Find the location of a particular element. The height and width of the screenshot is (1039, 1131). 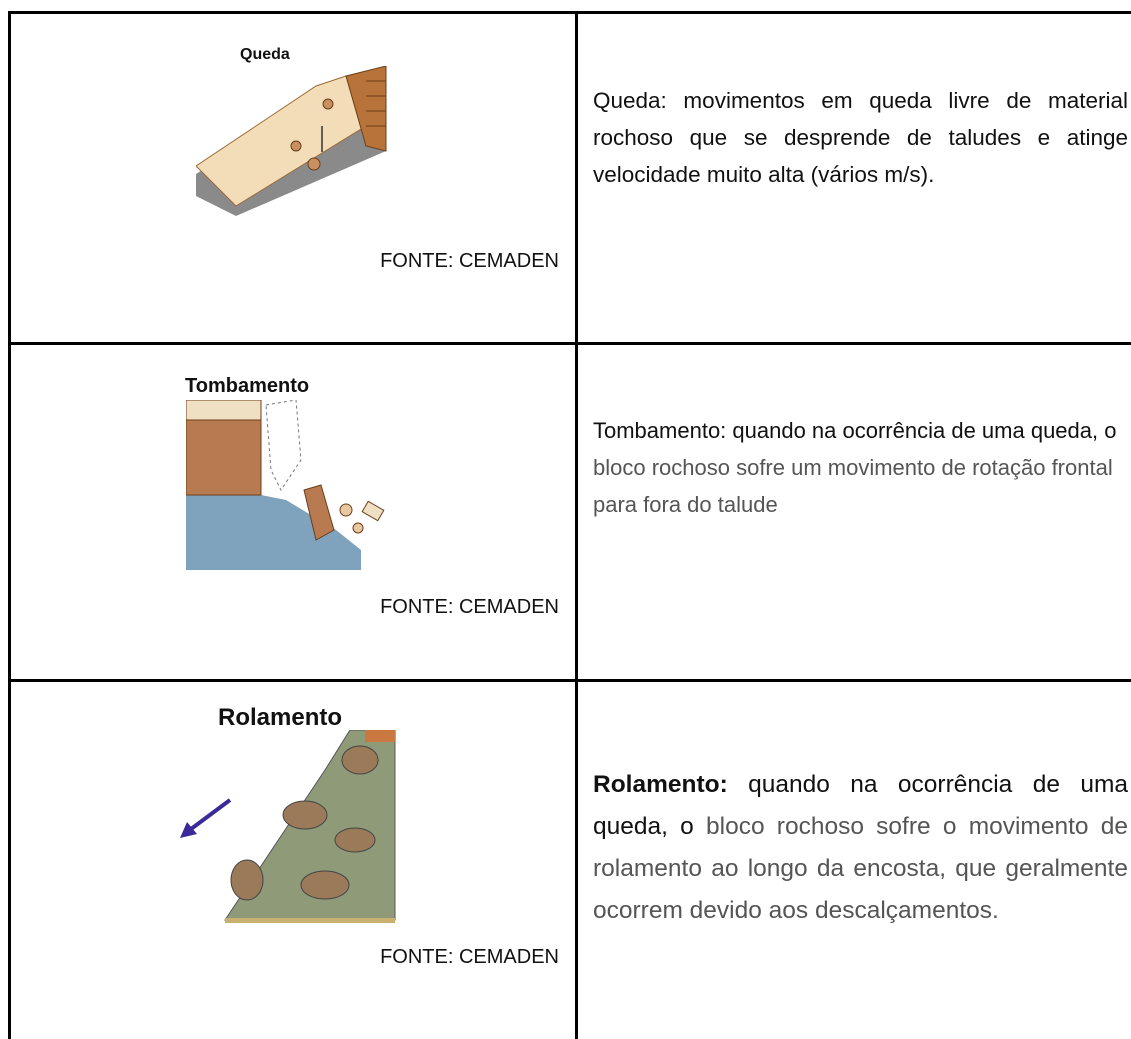

figure-title: Tombamento is located at coordinates (247, 386).